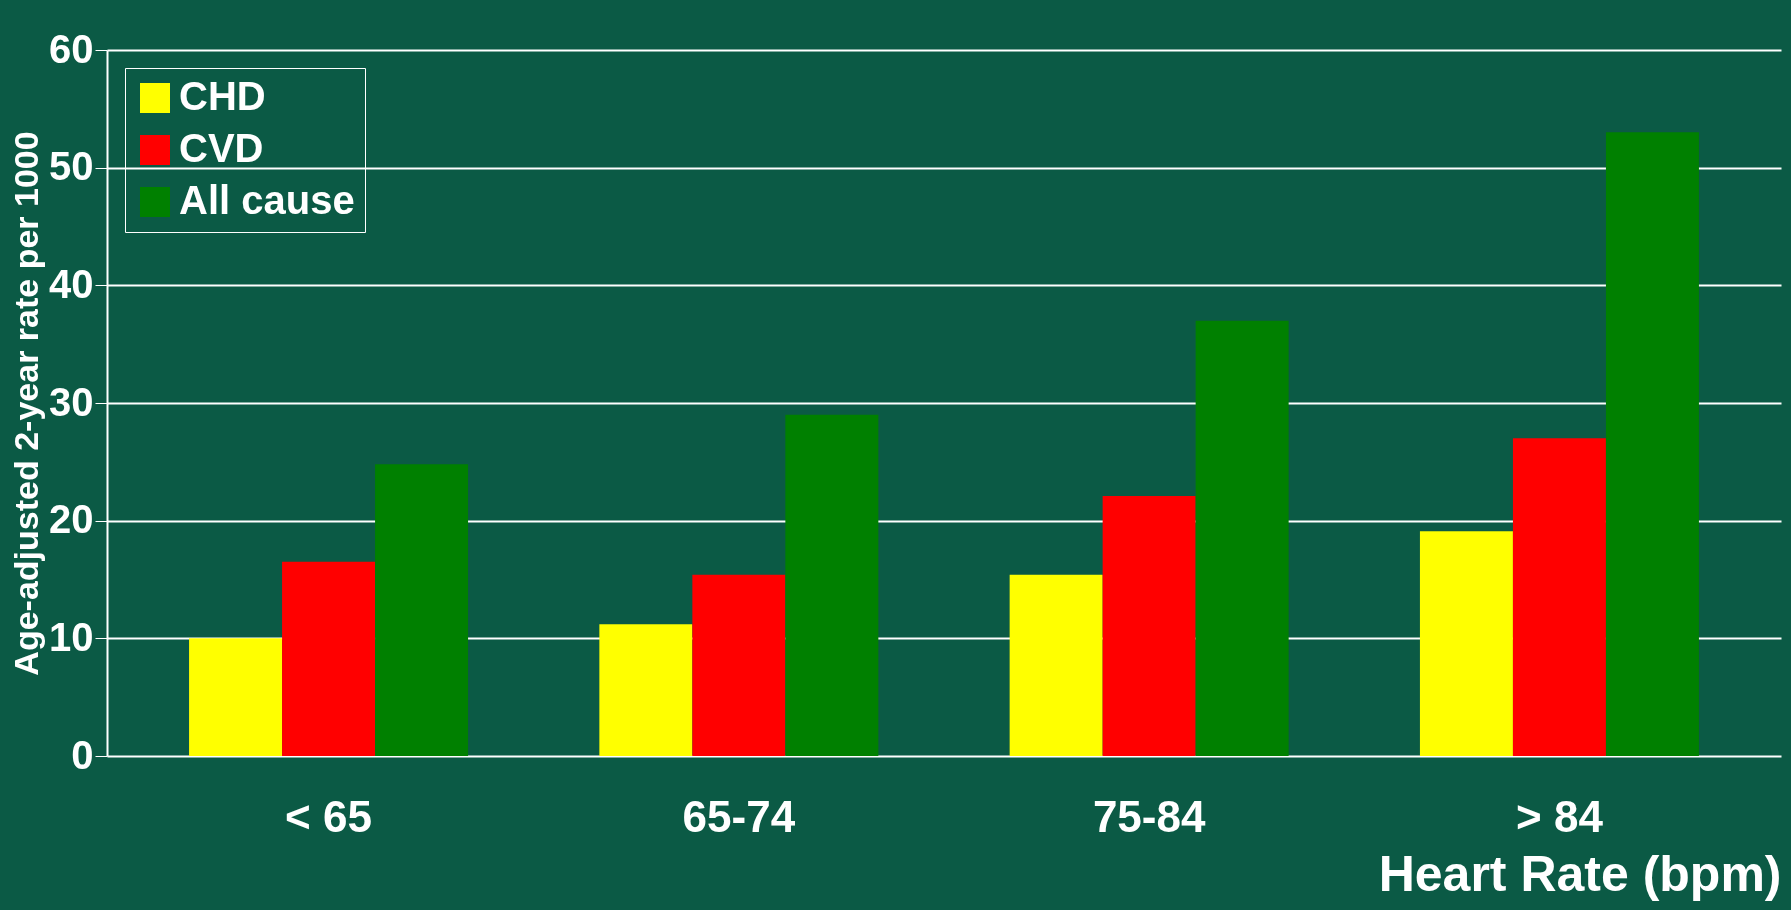 This screenshot has height=910, width=1791. What do you see at coordinates (71, 519) in the screenshot?
I see `y-tick-label: 20` at bounding box center [71, 519].